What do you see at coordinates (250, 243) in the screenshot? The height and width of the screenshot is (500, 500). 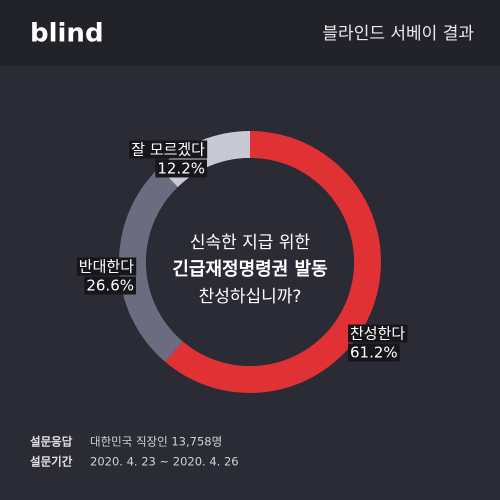 I see `question-line: 신속한 지급 위한` at bounding box center [250, 243].